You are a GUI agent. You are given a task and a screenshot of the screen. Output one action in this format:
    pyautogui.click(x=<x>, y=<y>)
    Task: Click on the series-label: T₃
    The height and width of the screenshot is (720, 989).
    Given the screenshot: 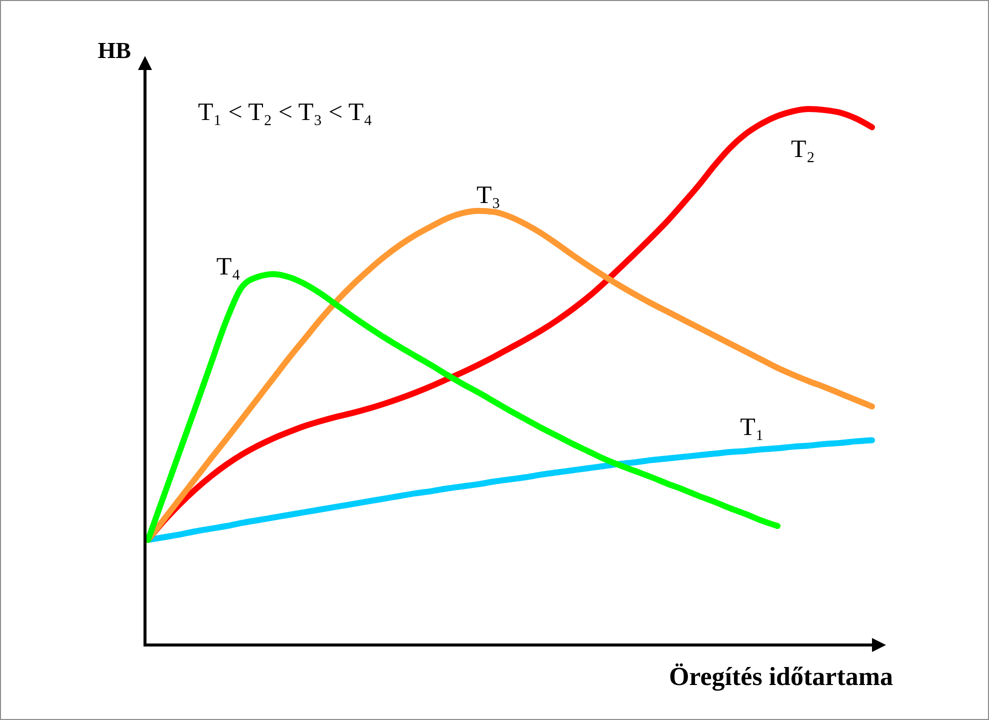 What is the action you would take?
    pyautogui.click(x=488, y=195)
    